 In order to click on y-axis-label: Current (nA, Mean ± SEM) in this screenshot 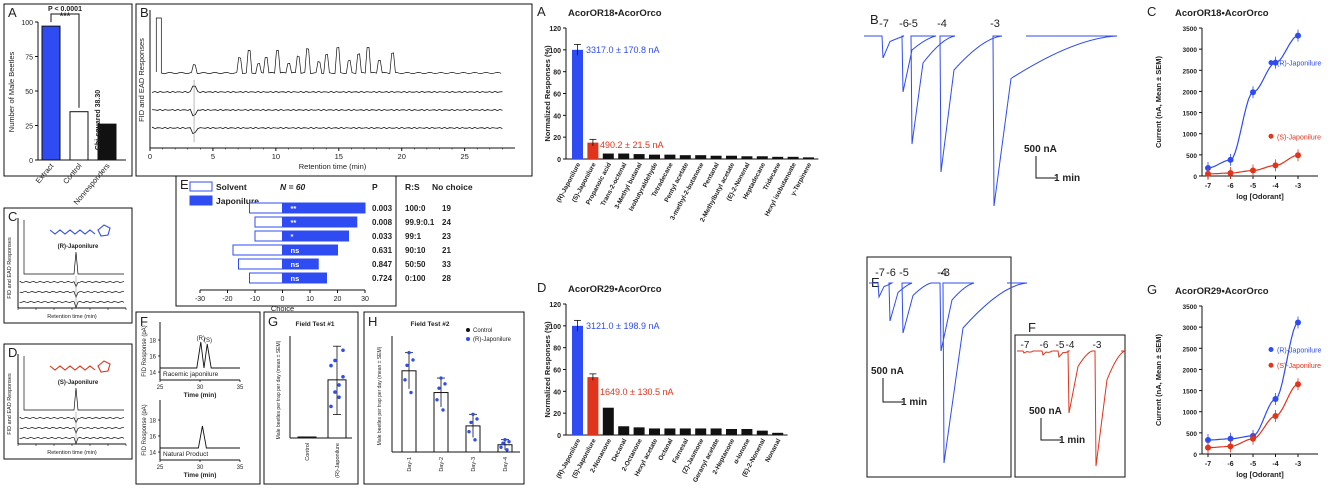, I will do `click(1158, 379)`.